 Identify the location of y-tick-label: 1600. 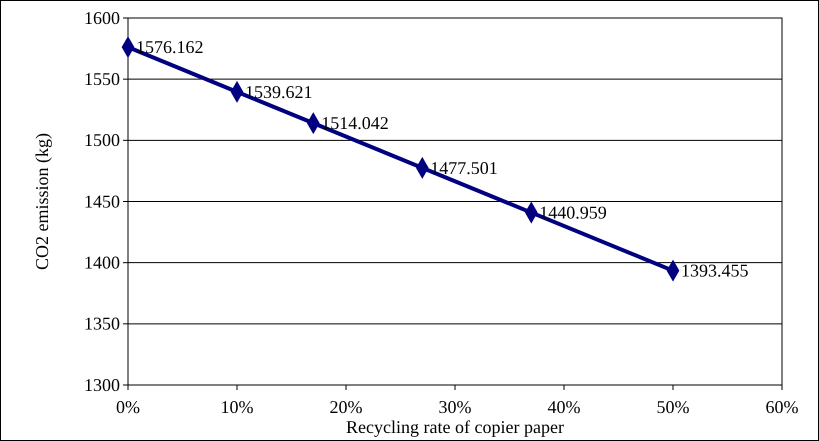
(102, 18).